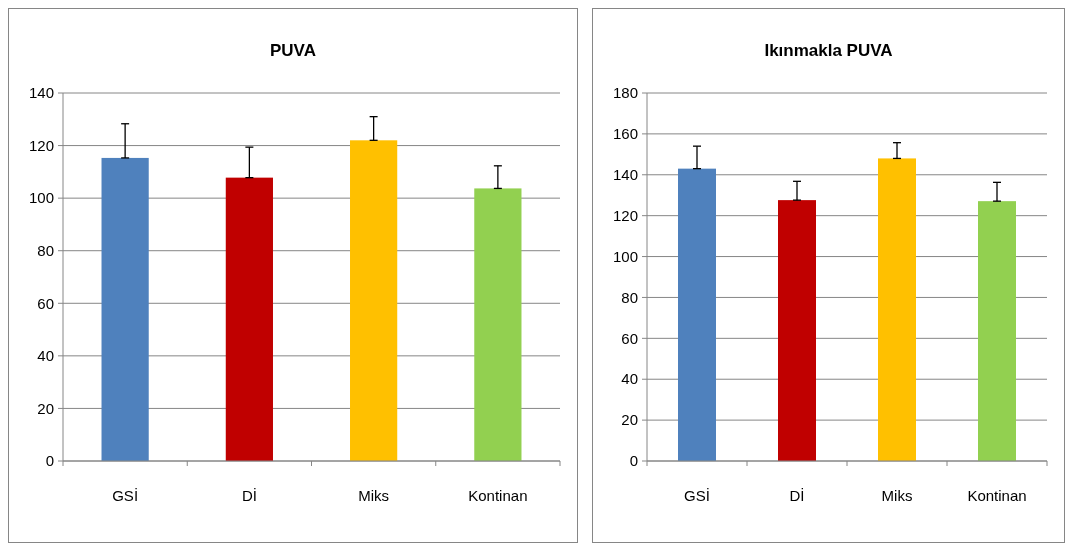  I want to click on y-tick-label: 180, so click(625, 93).